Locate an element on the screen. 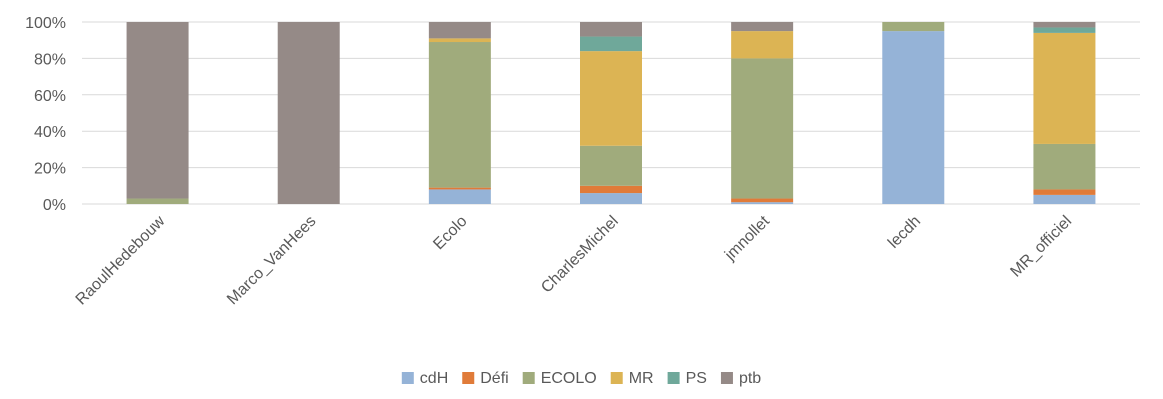 The image size is (1163, 399). category-label: Marco_VanHees is located at coordinates (271, 260).